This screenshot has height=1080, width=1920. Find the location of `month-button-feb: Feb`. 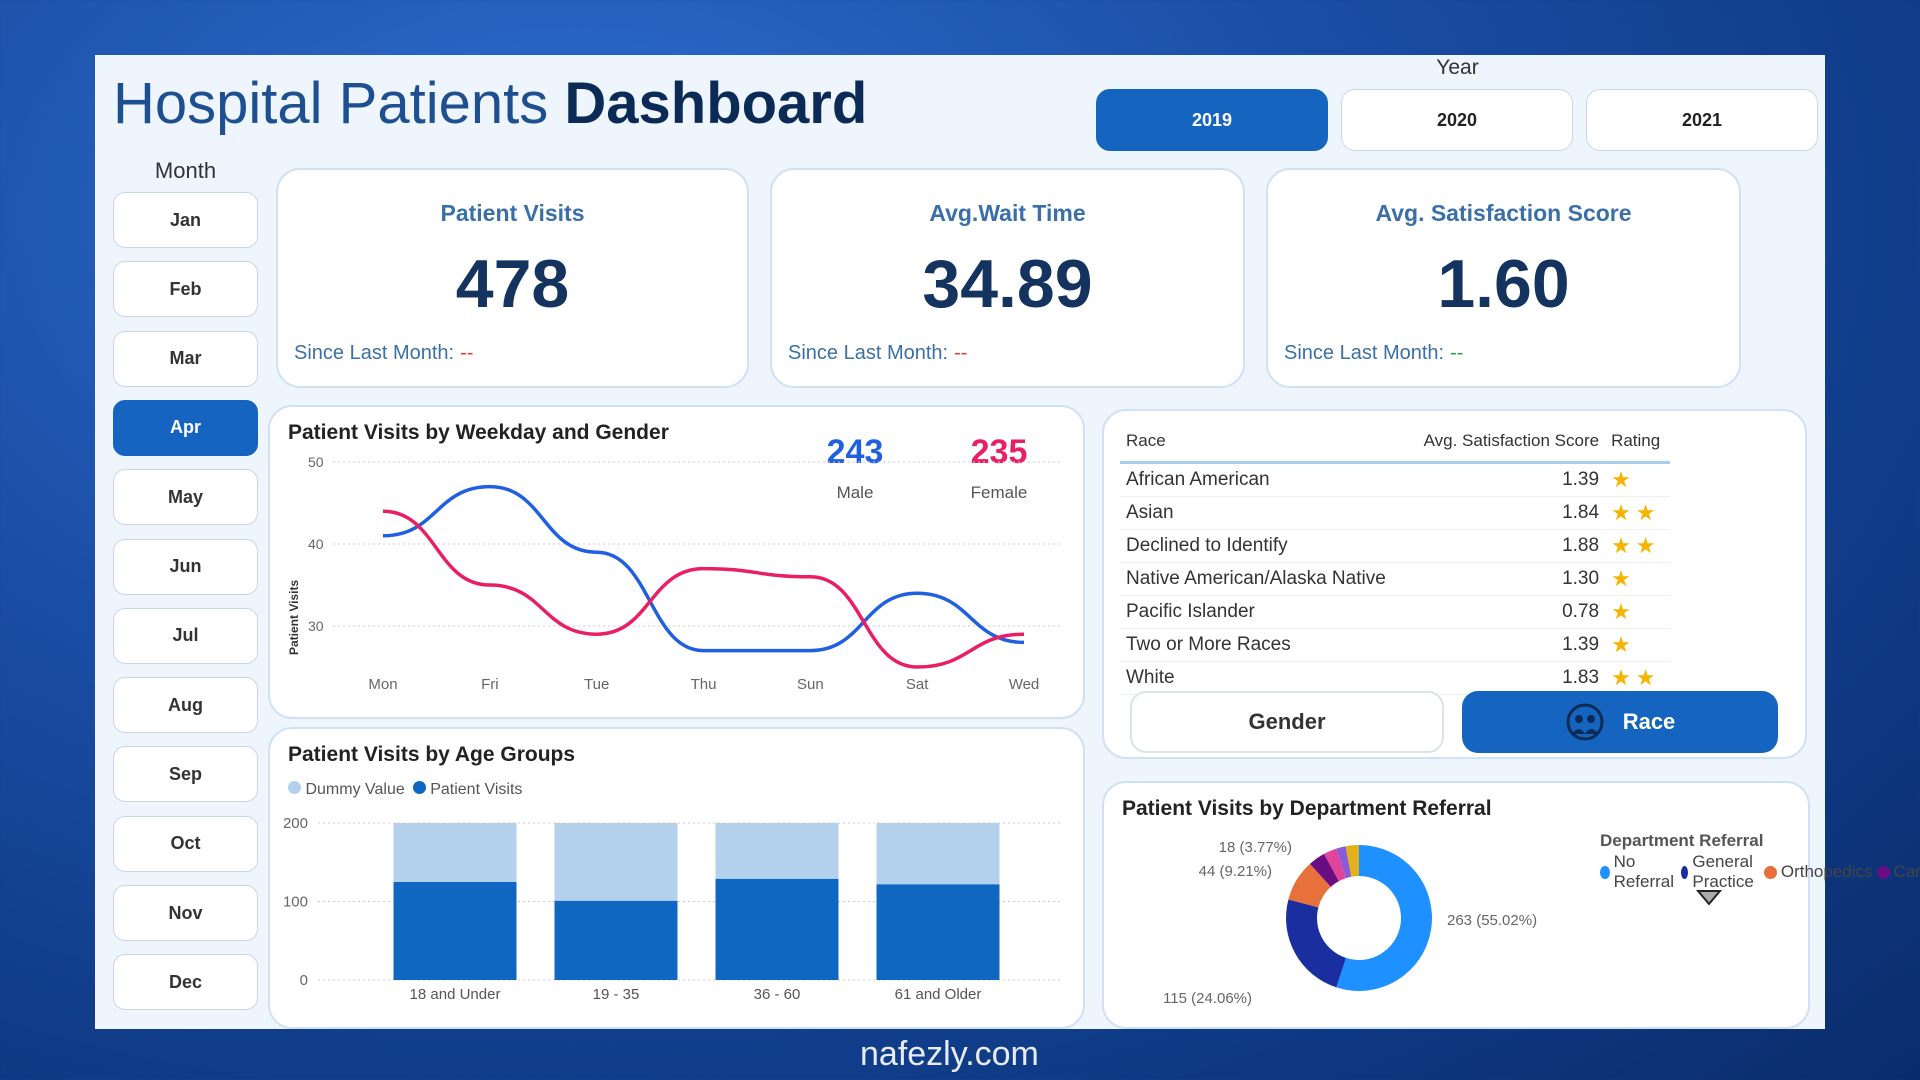

month-button-feb: Feb is located at coordinates (185, 289).